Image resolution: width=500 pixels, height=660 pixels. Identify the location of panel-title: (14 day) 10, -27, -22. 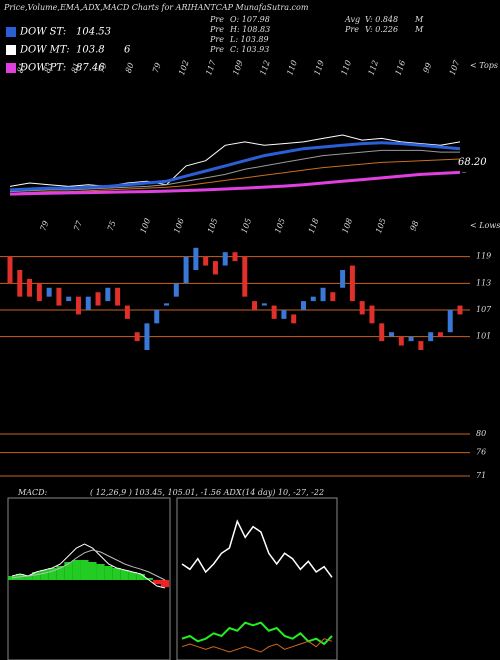
(283, 492).